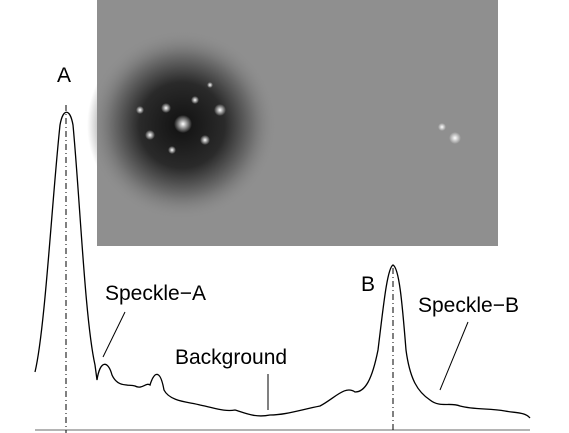 This screenshot has width=569, height=433. I want to click on label-a: A, so click(64, 75).